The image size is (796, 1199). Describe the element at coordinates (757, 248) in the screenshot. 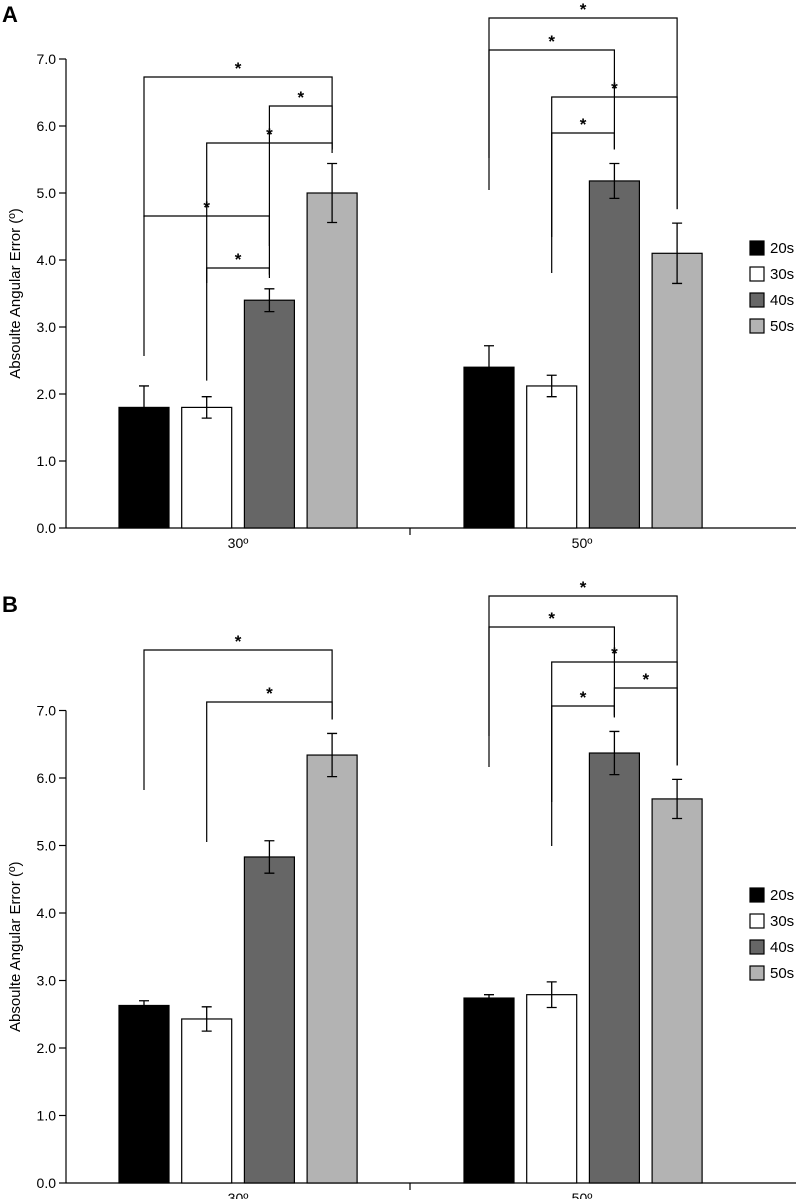

I see `legend-swatch-20s` at that location.